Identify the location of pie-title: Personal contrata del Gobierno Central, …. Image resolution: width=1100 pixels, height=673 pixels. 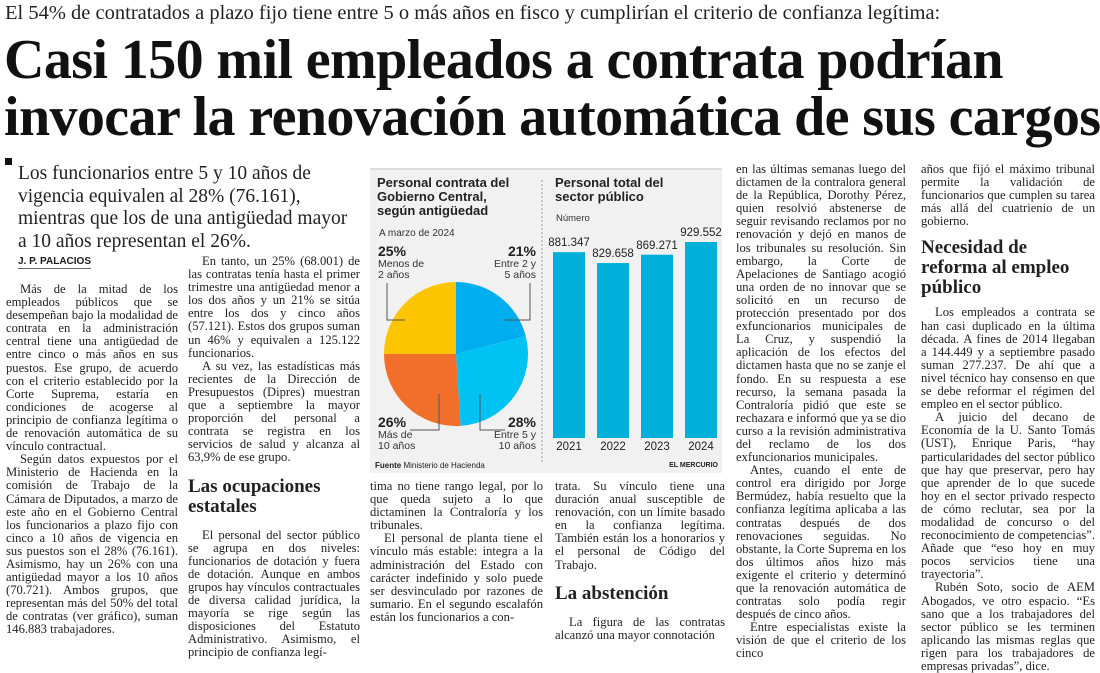
(443, 196).